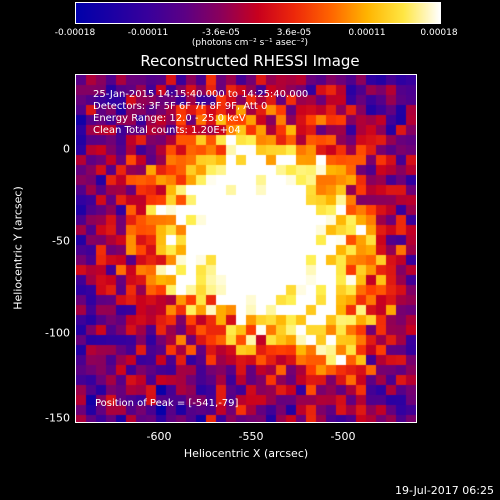 The image size is (500, 500). What do you see at coordinates (294, 33) in the screenshot?
I see `colorbar-tick: 3.6e-05` at bounding box center [294, 33].